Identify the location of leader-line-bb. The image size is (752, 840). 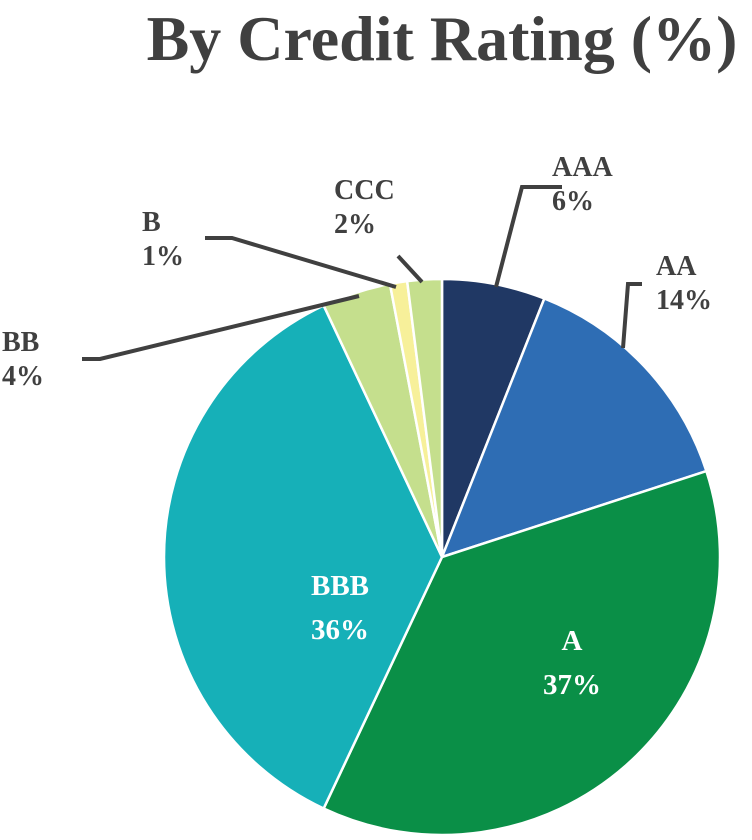
(221, 327).